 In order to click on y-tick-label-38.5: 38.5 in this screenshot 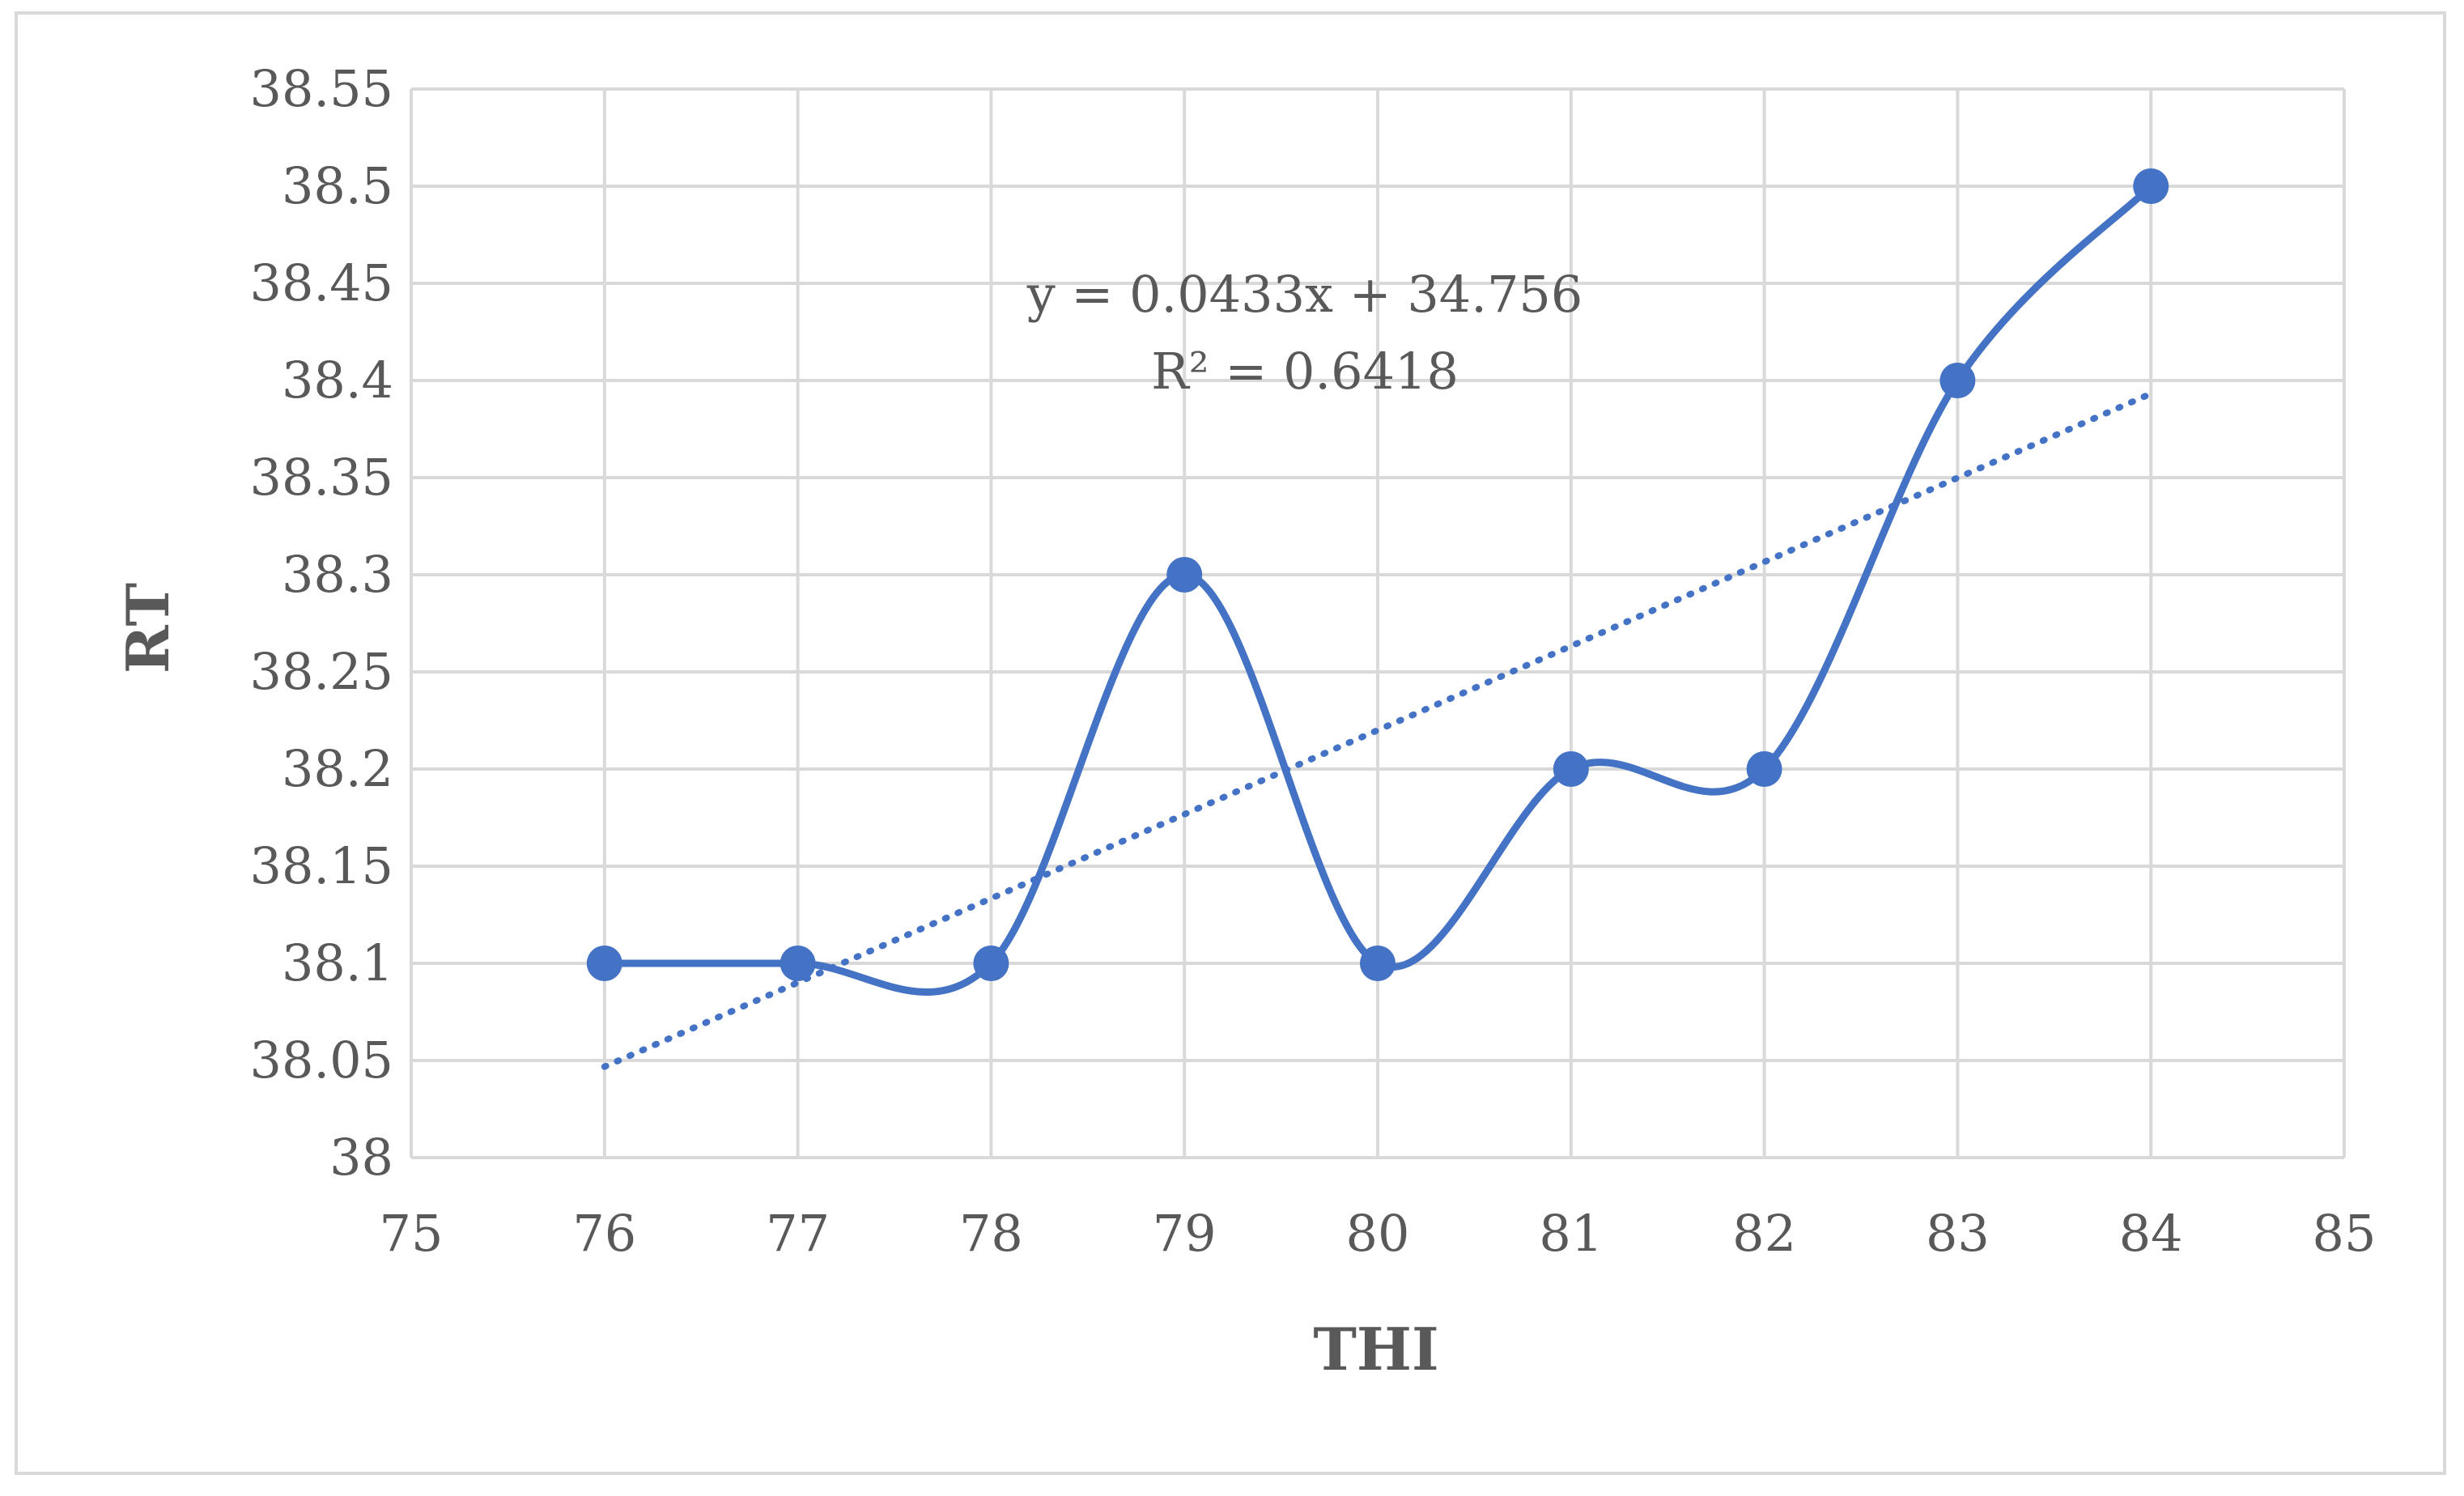, I will do `click(338, 185)`.